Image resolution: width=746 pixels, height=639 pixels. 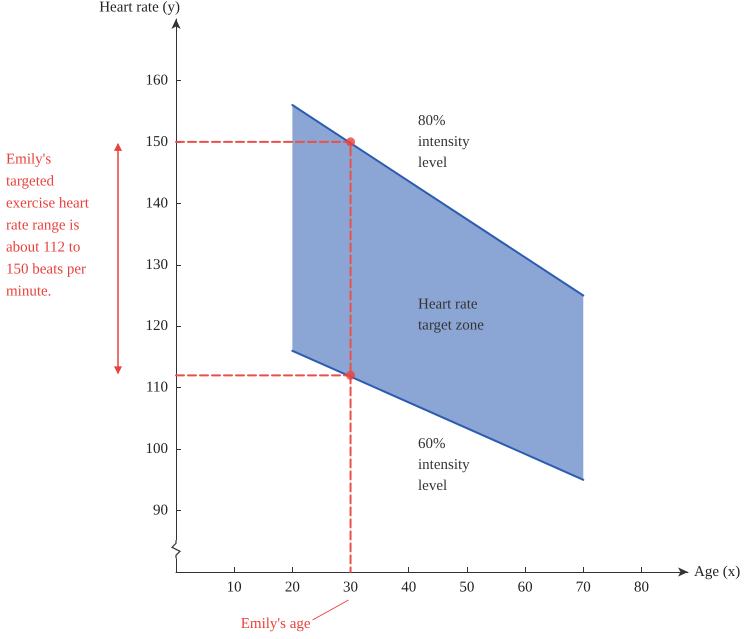 What do you see at coordinates (408, 588) in the screenshot?
I see `x-tick-label: 40` at bounding box center [408, 588].